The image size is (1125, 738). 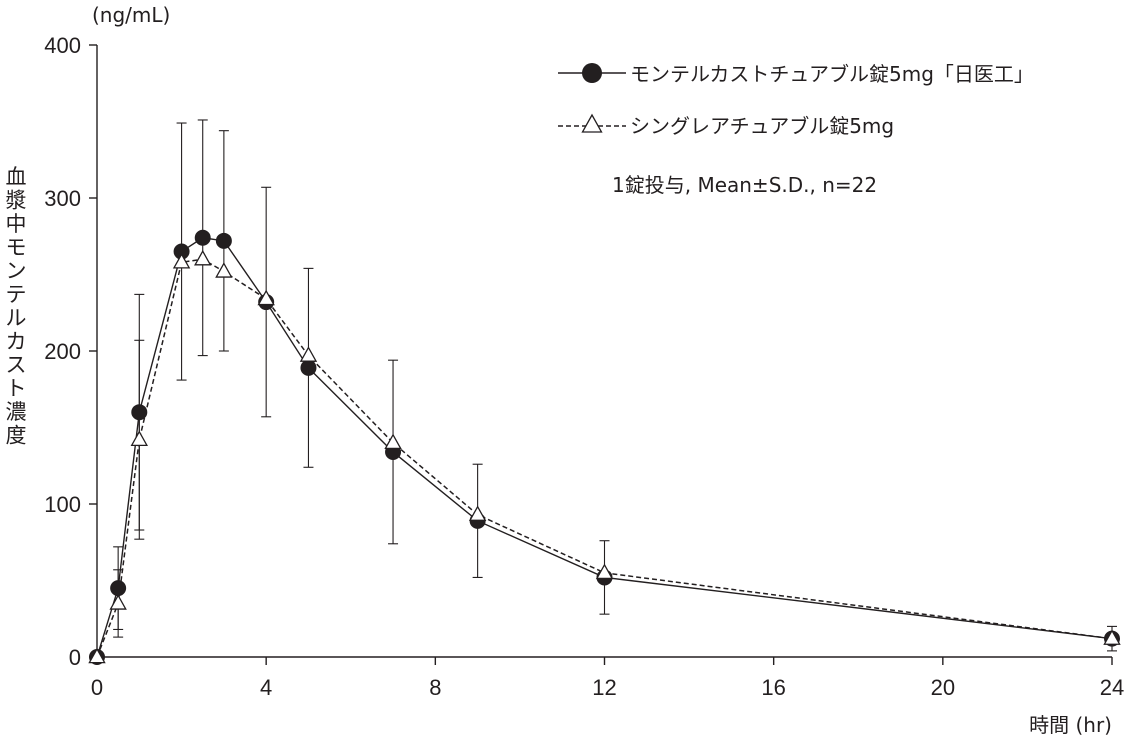 I want to click on y-axis-label-char: ル, so click(x=16, y=318).